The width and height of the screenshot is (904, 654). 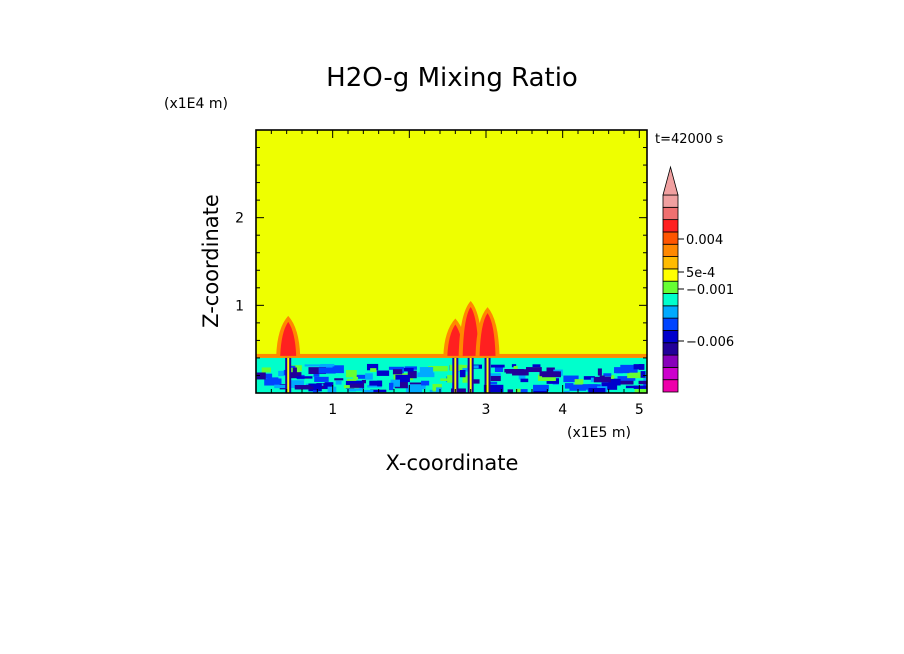 What do you see at coordinates (239, 306) in the screenshot?
I see `y-tick-label: 1` at bounding box center [239, 306].